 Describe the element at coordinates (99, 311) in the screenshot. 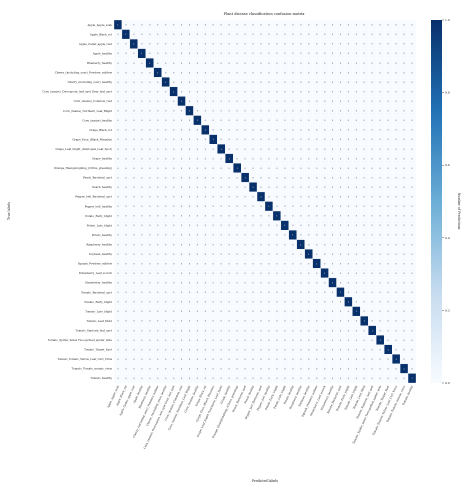

I see `row-tick-label: Tomato_Late_blight` at that location.